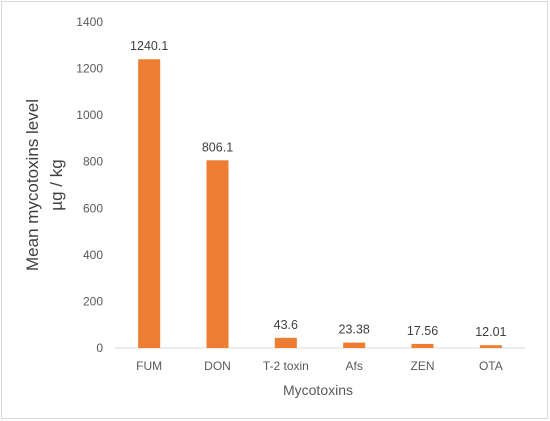  Describe the element at coordinates (318, 390) in the screenshot. I see `x-axis-title: Mycotoxins` at that location.